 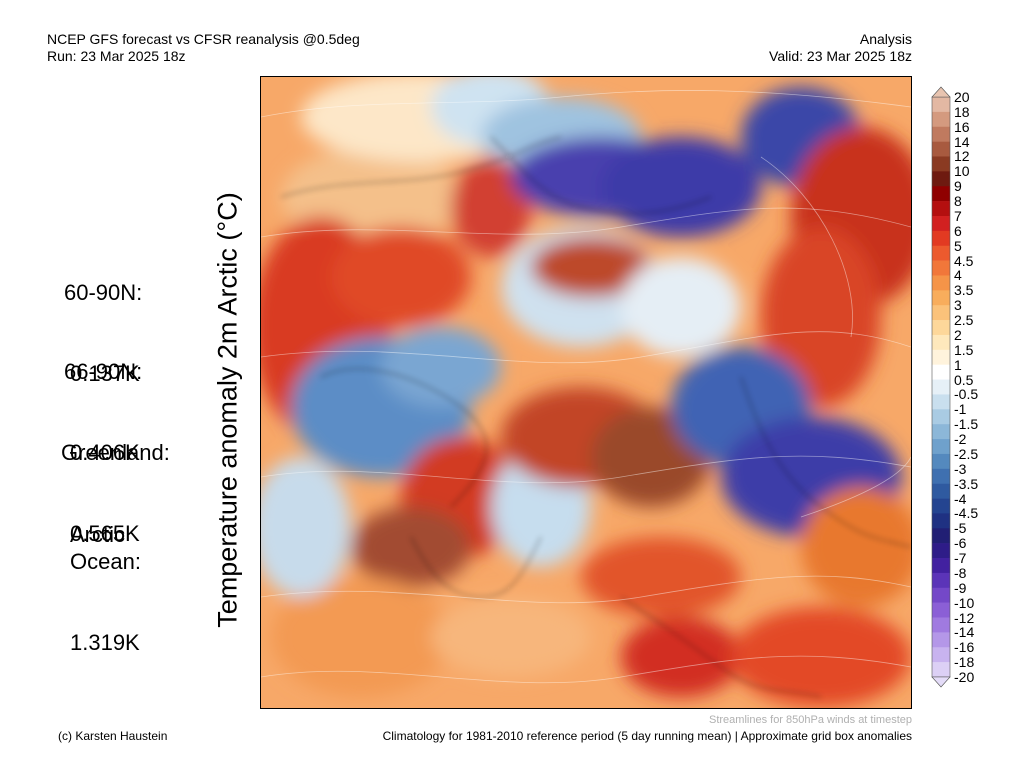 I want to click on stat-60-90n: 60-90N: 0.137K, so click(x=103, y=319).